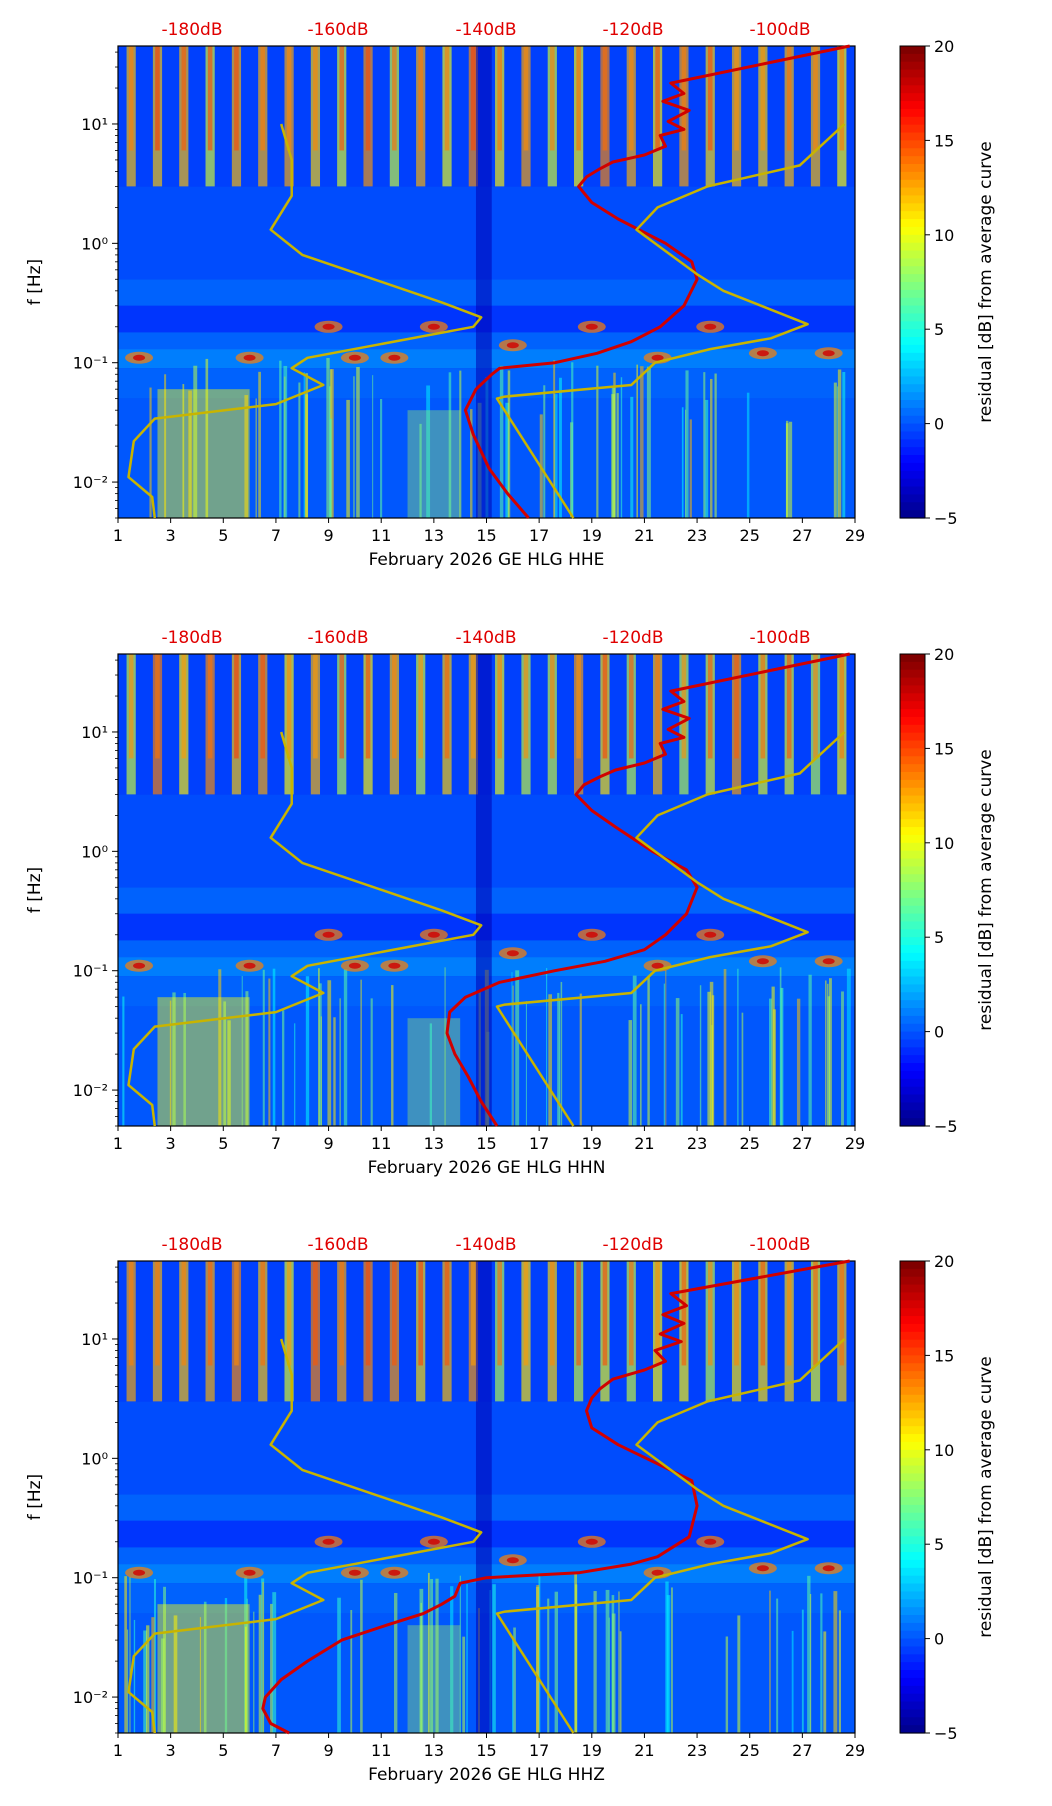 Image resolution: width=1052 pixels, height=1806 pixels. I want to click on x-axis-label: February 2026 GE HLG HHE, so click(487, 560).